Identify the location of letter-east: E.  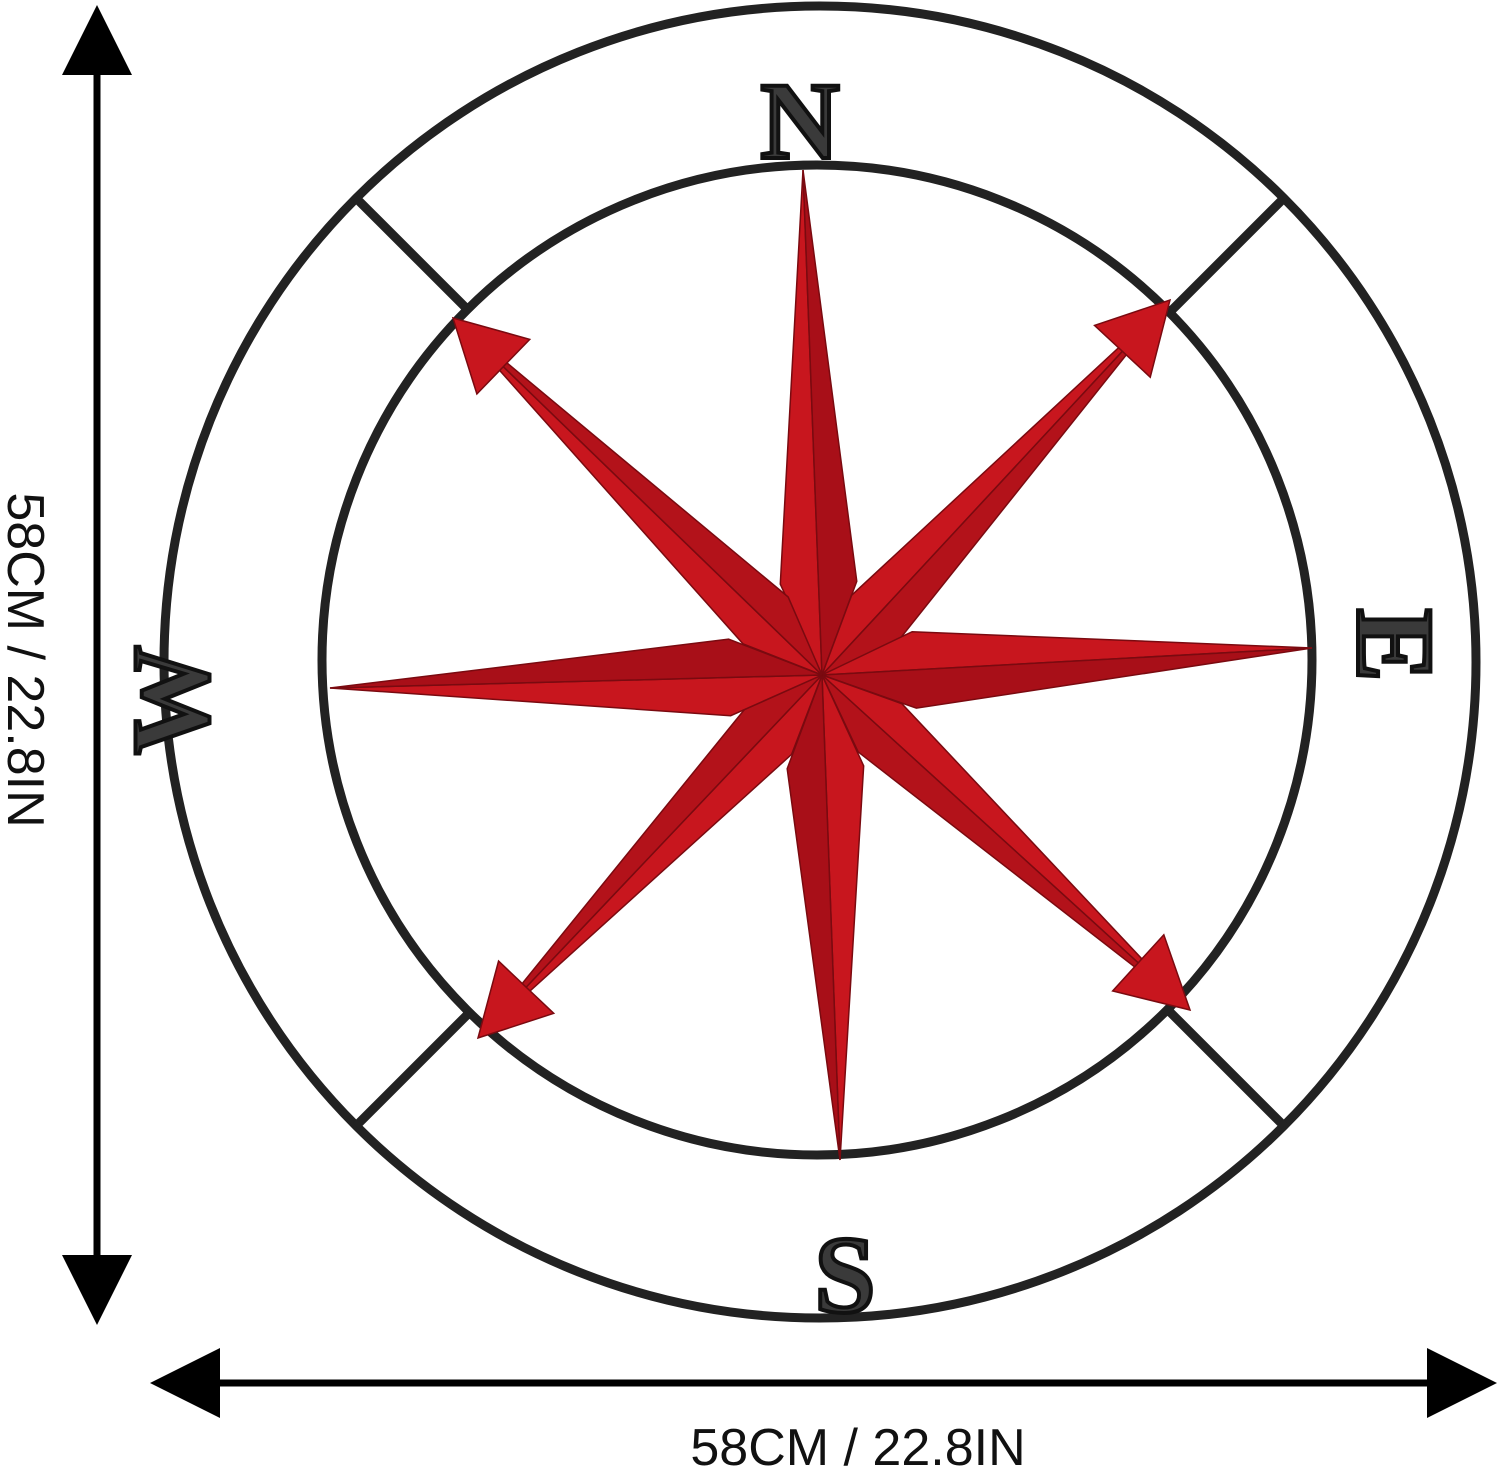
(1395, 644).